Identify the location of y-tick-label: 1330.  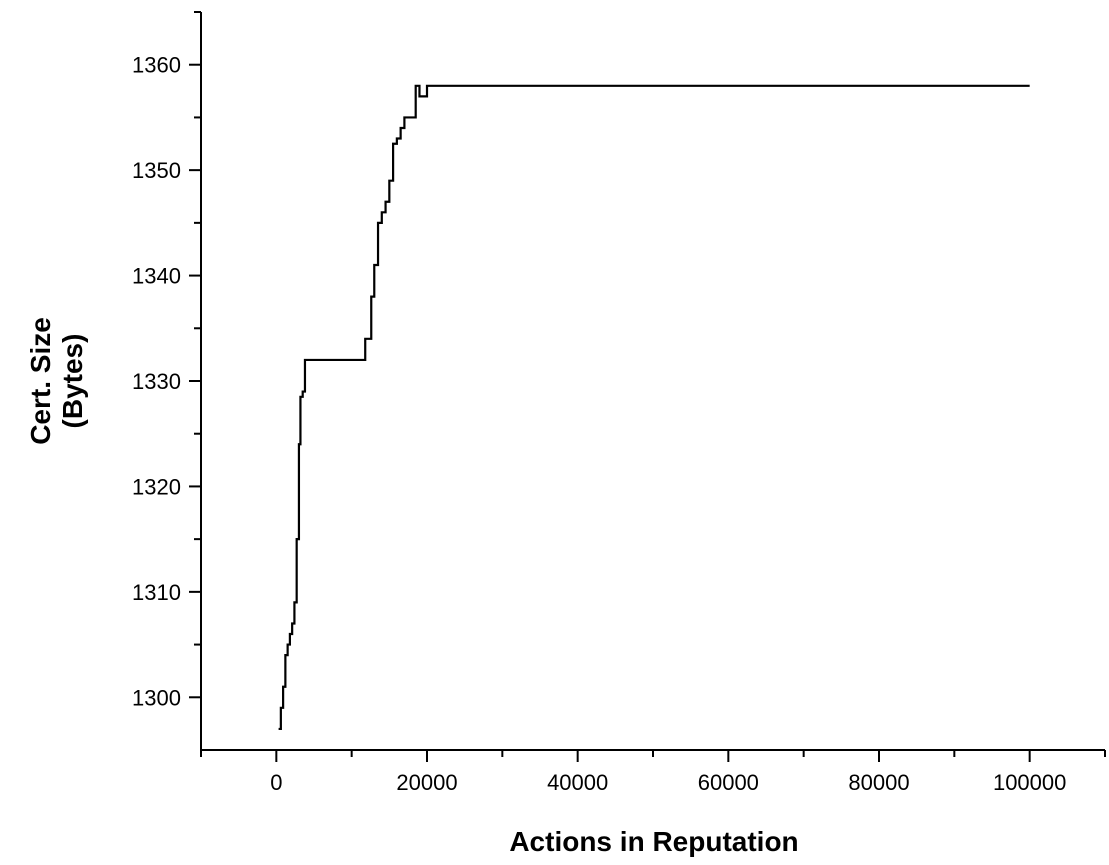
(156, 381).